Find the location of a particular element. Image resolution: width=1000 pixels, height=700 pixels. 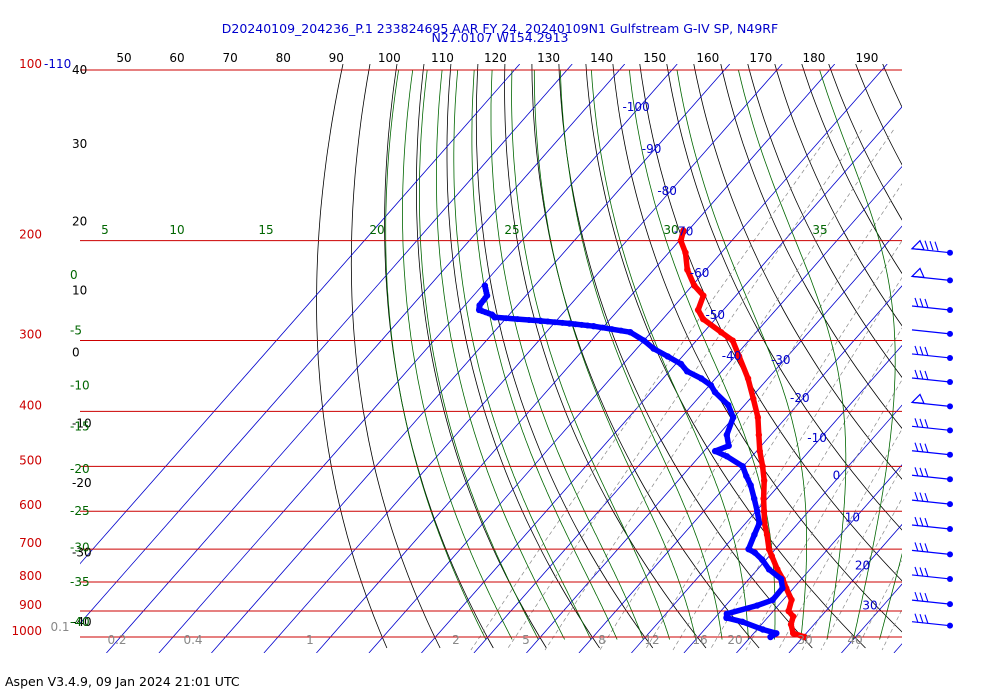

pressure-tick-label: 500 is located at coordinates (30, 460).